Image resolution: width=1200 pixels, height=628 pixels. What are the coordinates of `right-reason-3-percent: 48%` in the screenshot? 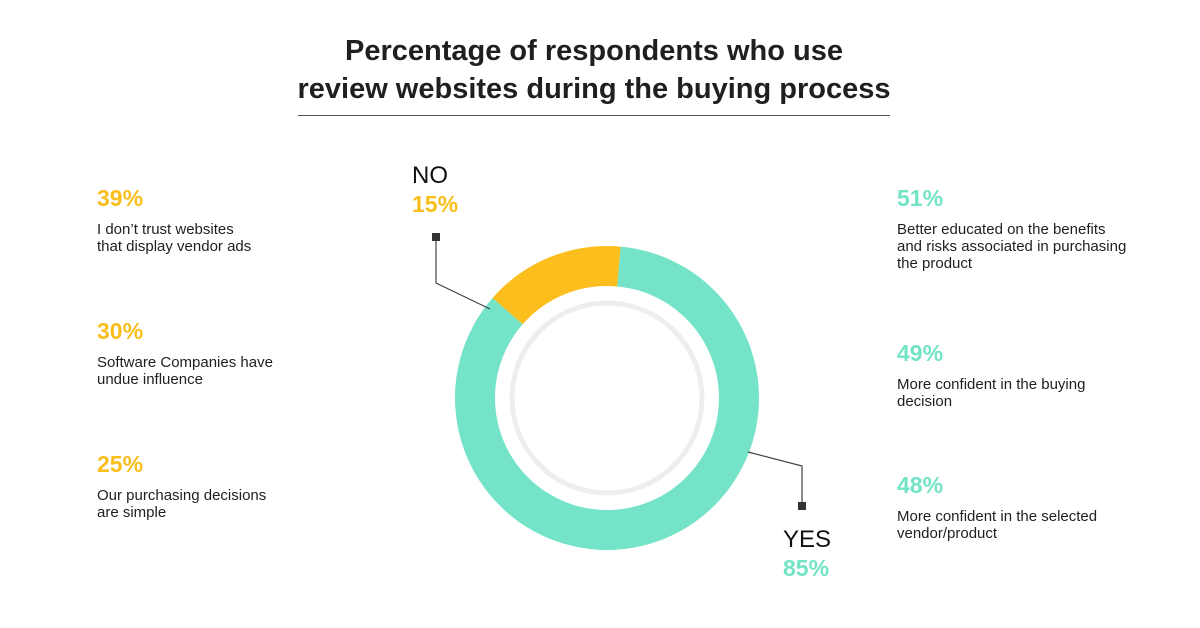 It's located at (920, 485).